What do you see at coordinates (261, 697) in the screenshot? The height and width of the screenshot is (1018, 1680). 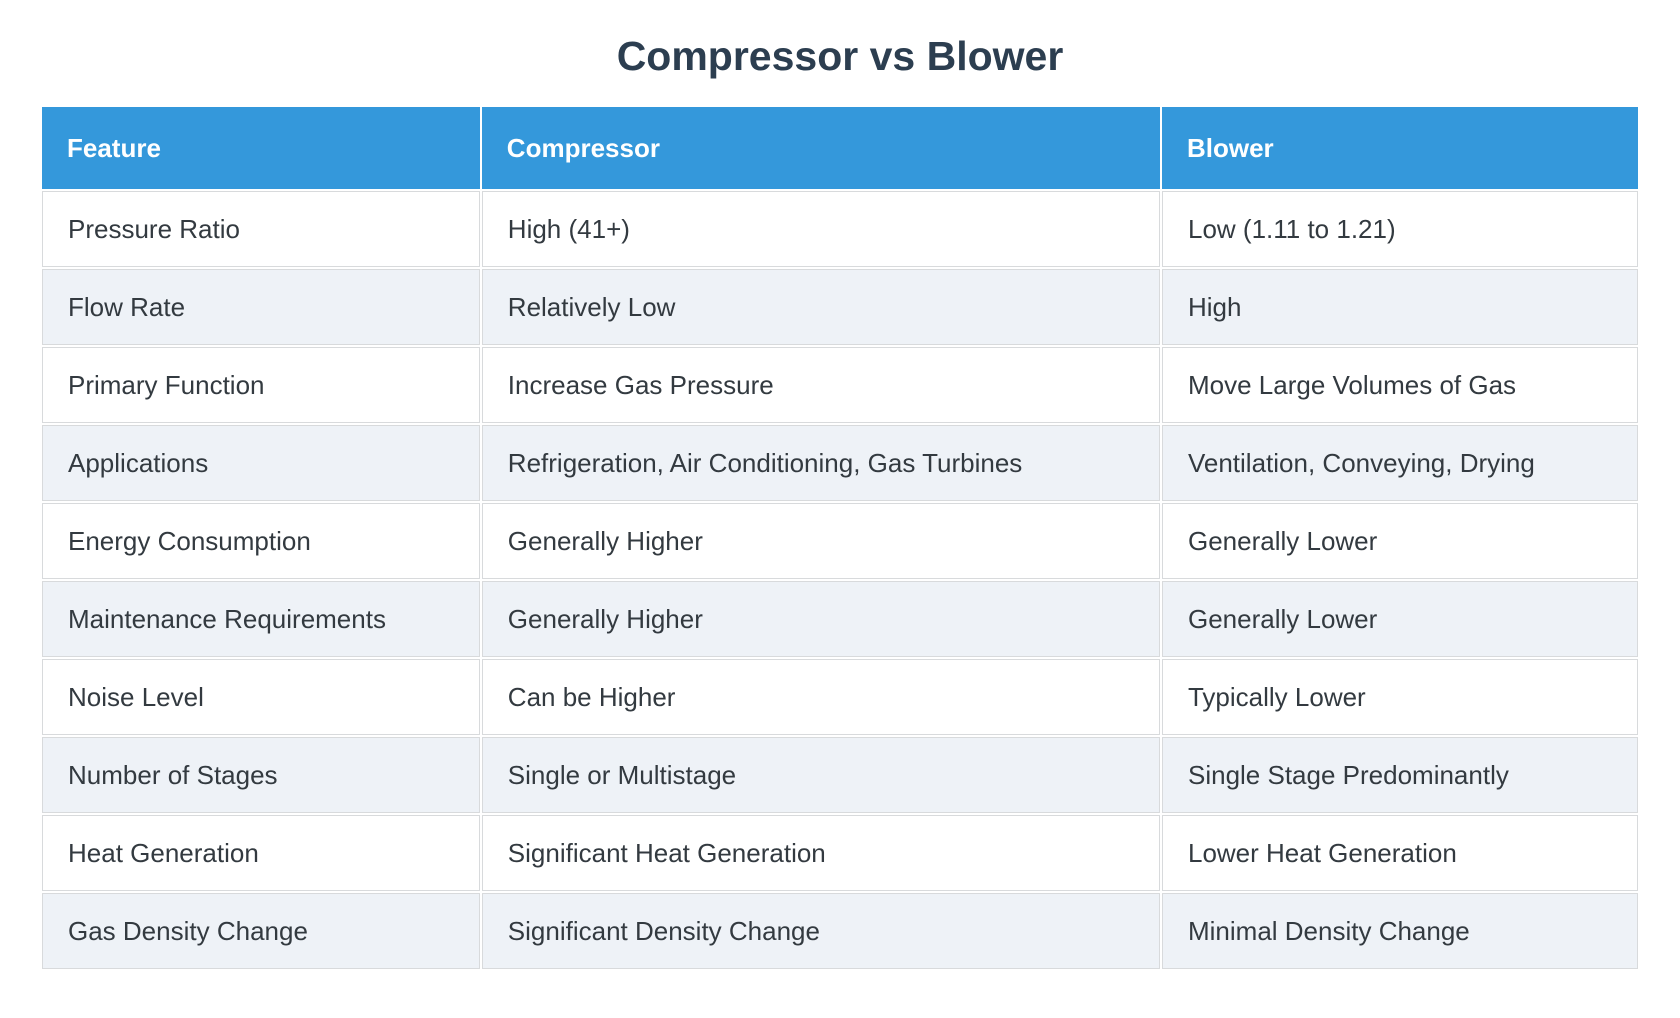 I see `feature-cell: Noise Level` at bounding box center [261, 697].